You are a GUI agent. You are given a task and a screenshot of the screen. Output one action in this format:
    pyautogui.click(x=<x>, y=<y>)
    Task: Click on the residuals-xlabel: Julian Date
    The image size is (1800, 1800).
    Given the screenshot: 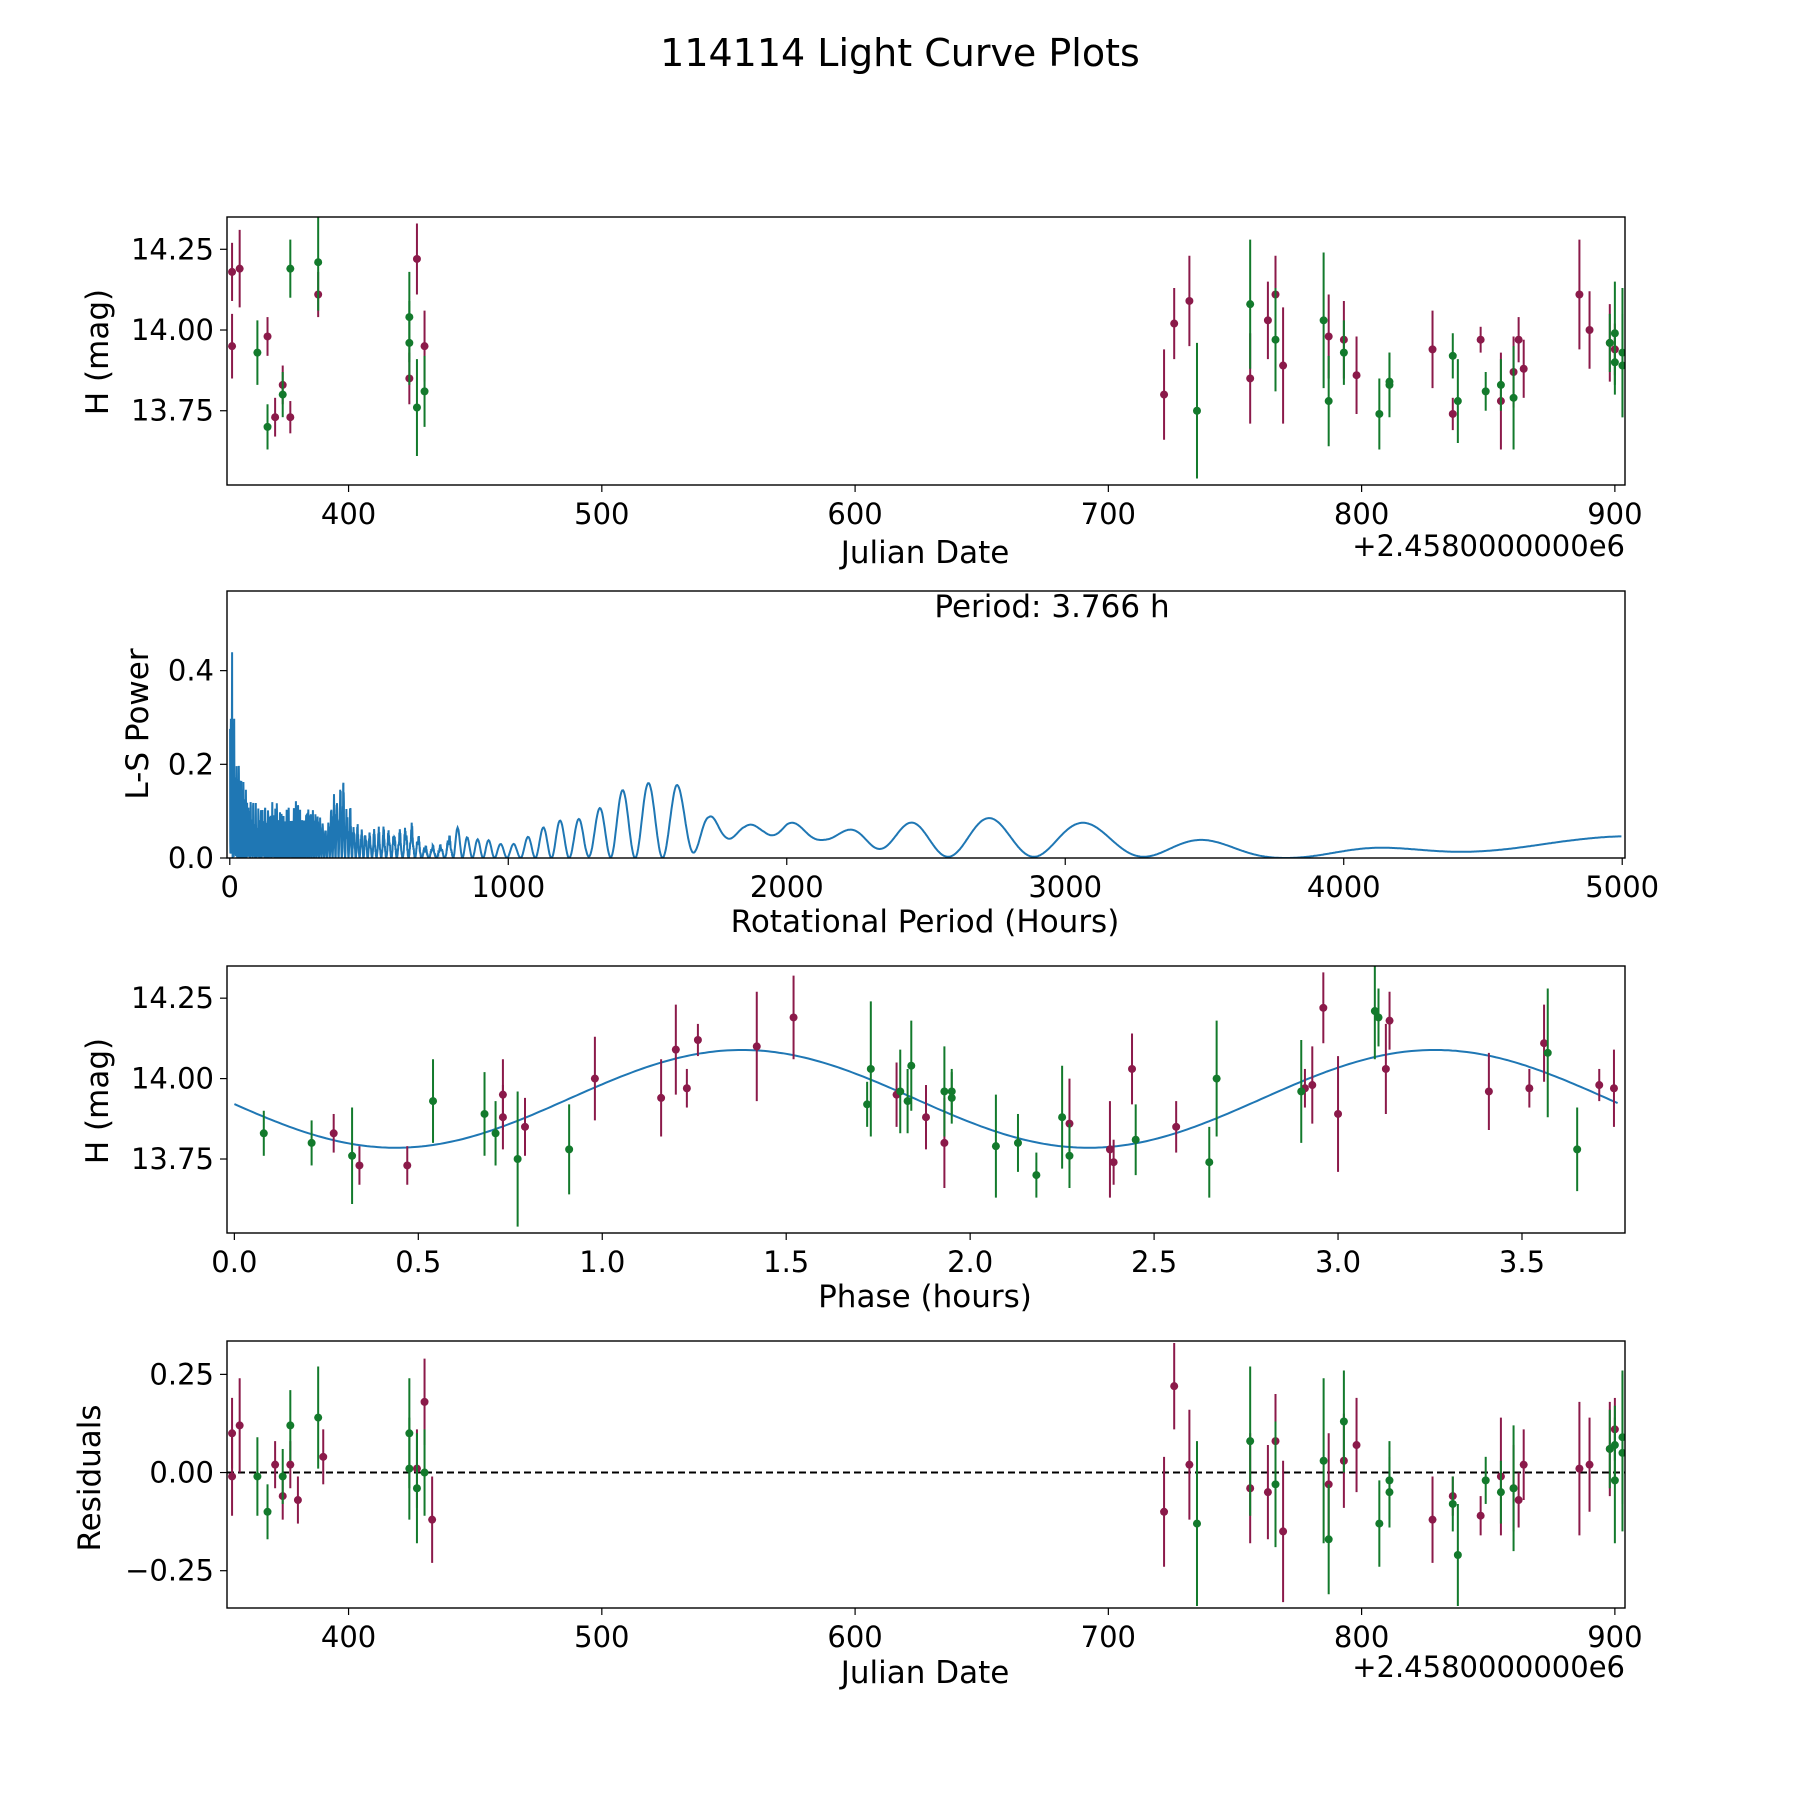 What is the action you would take?
    pyautogui.click(x=924, y=1673)
    